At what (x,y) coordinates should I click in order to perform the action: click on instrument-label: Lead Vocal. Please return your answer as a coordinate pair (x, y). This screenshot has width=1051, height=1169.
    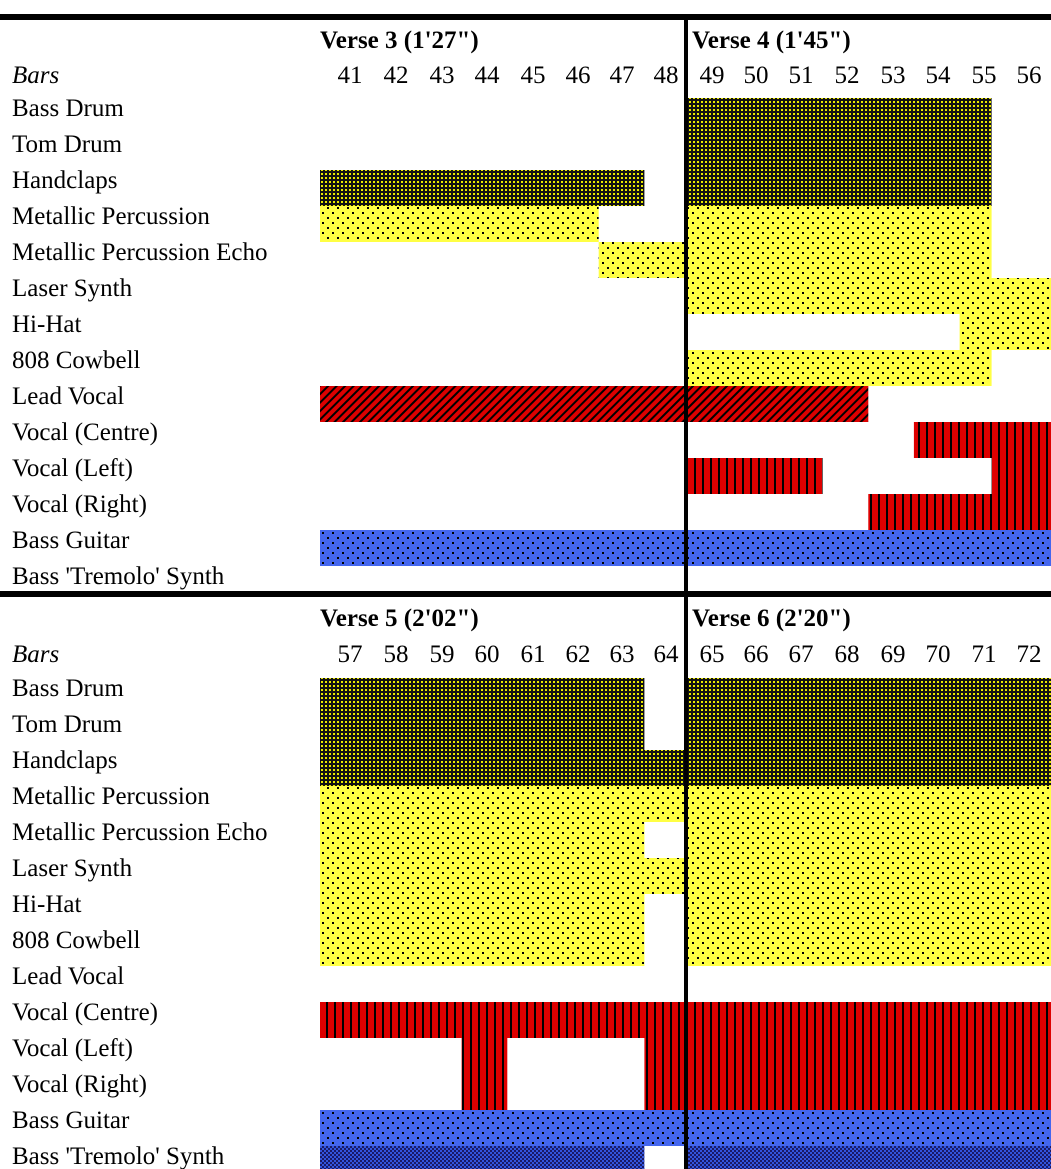
    Looking at the image, I should click on (68, 396).